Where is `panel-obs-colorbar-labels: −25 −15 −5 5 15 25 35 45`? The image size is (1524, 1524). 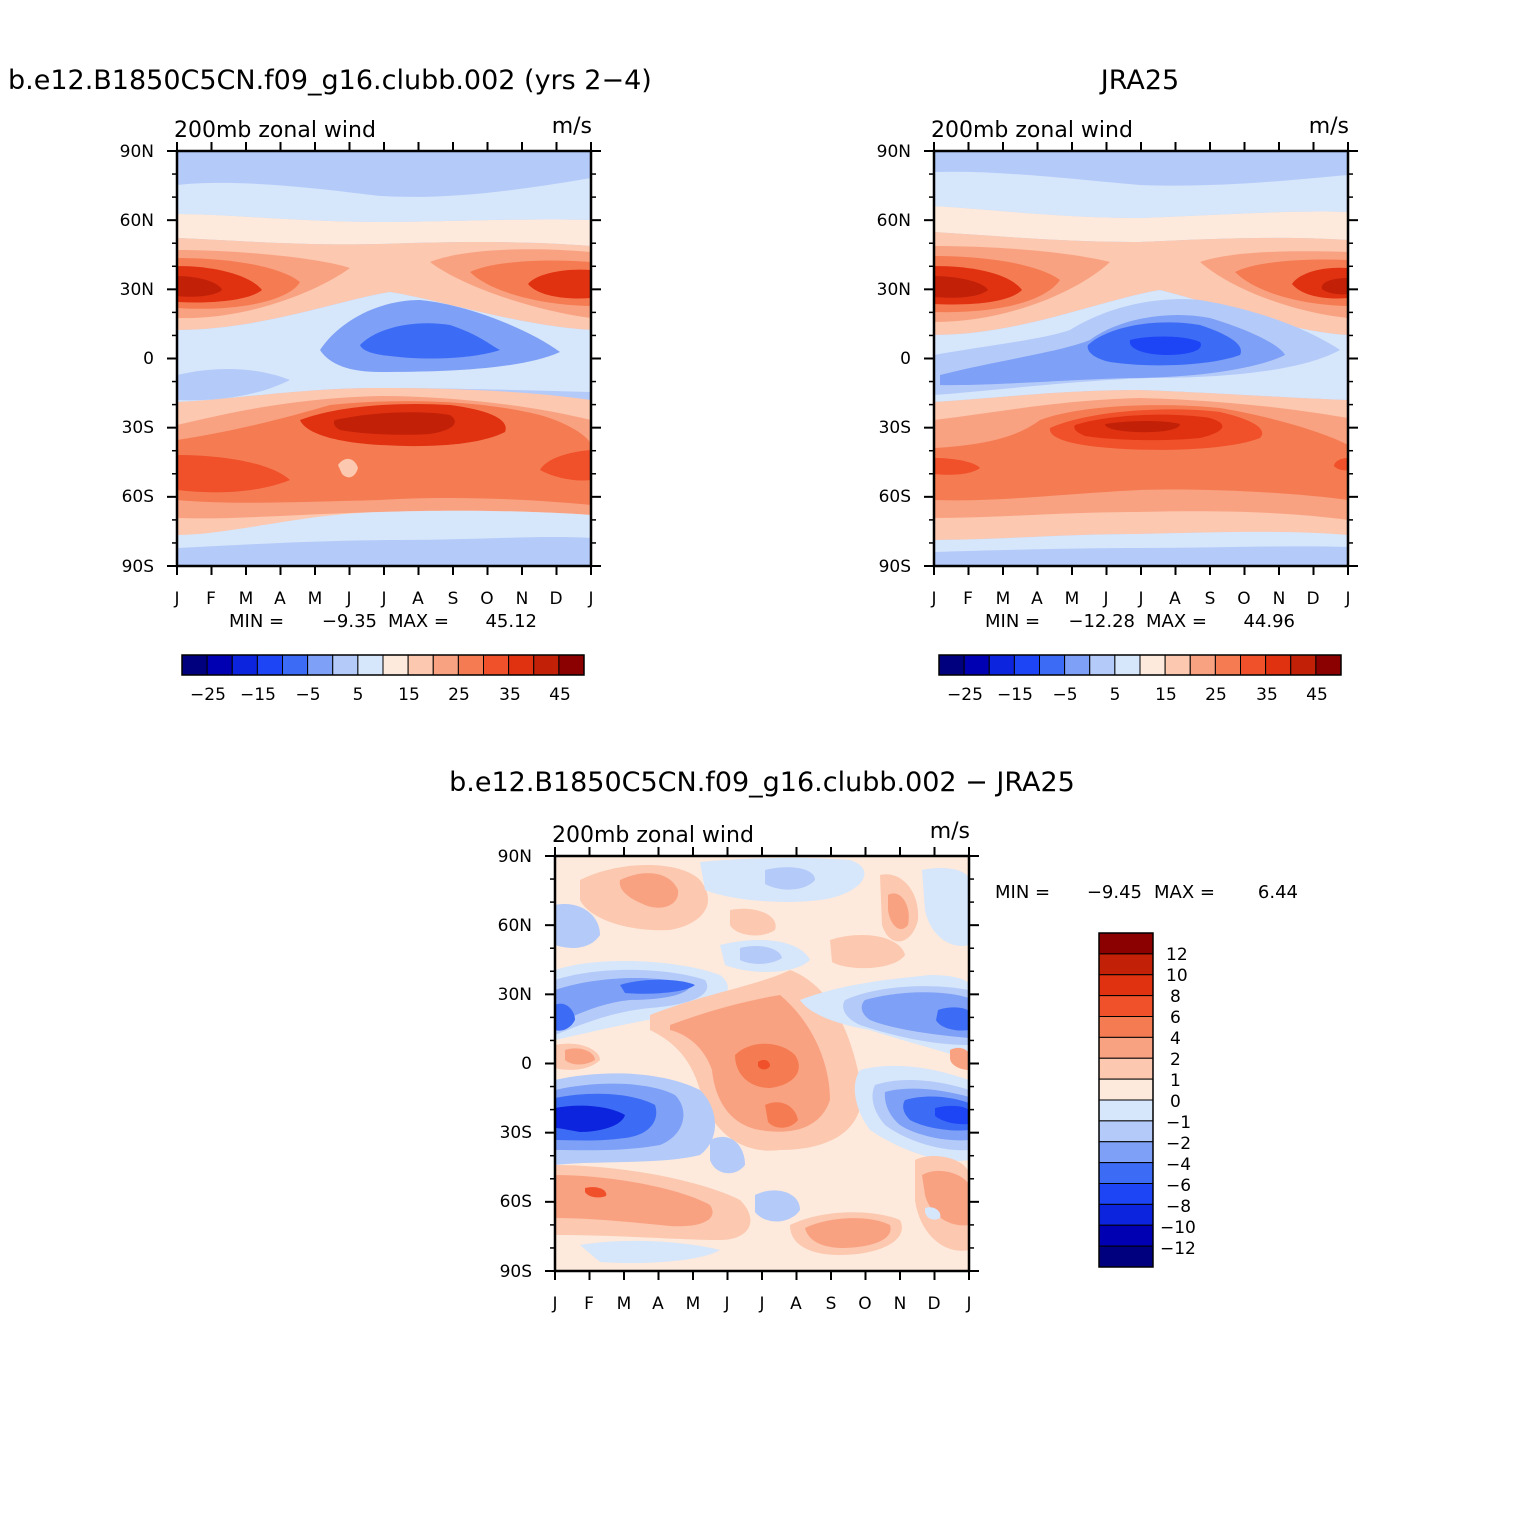 panel-obs-colorbar-labels: −25 −15 −5 5 15 25 35 45 is located at coordinates (1137, 695).